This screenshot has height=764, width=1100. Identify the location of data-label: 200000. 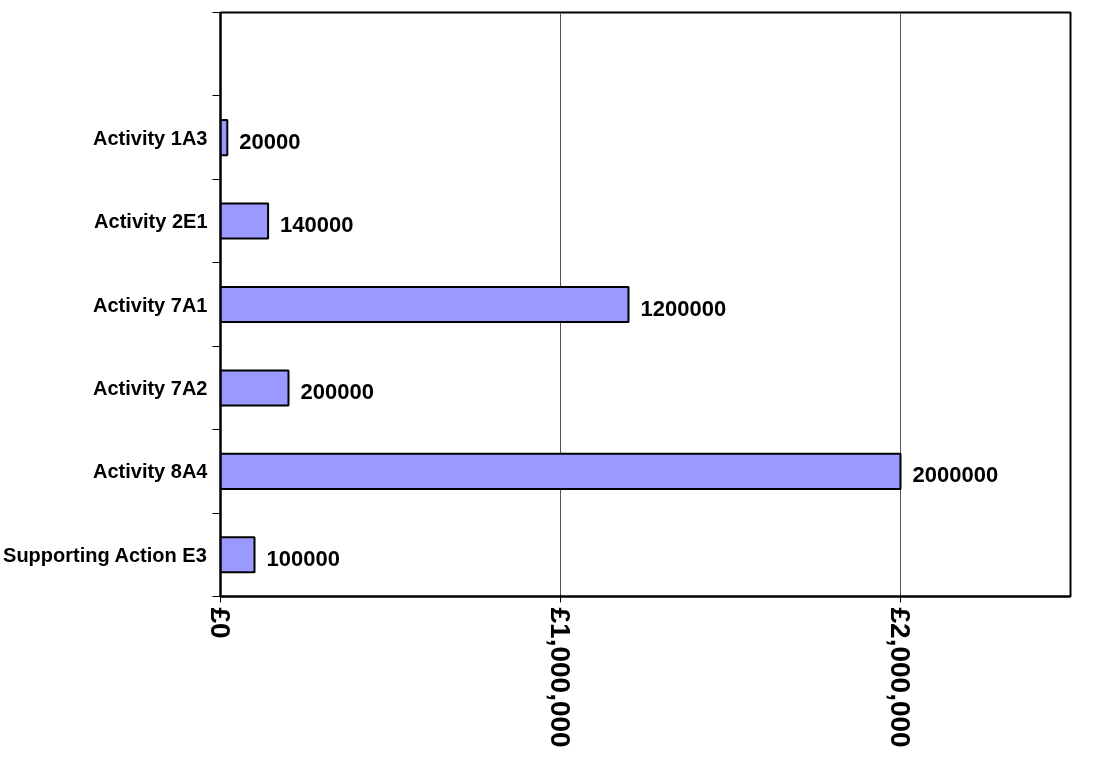
(337, 391).